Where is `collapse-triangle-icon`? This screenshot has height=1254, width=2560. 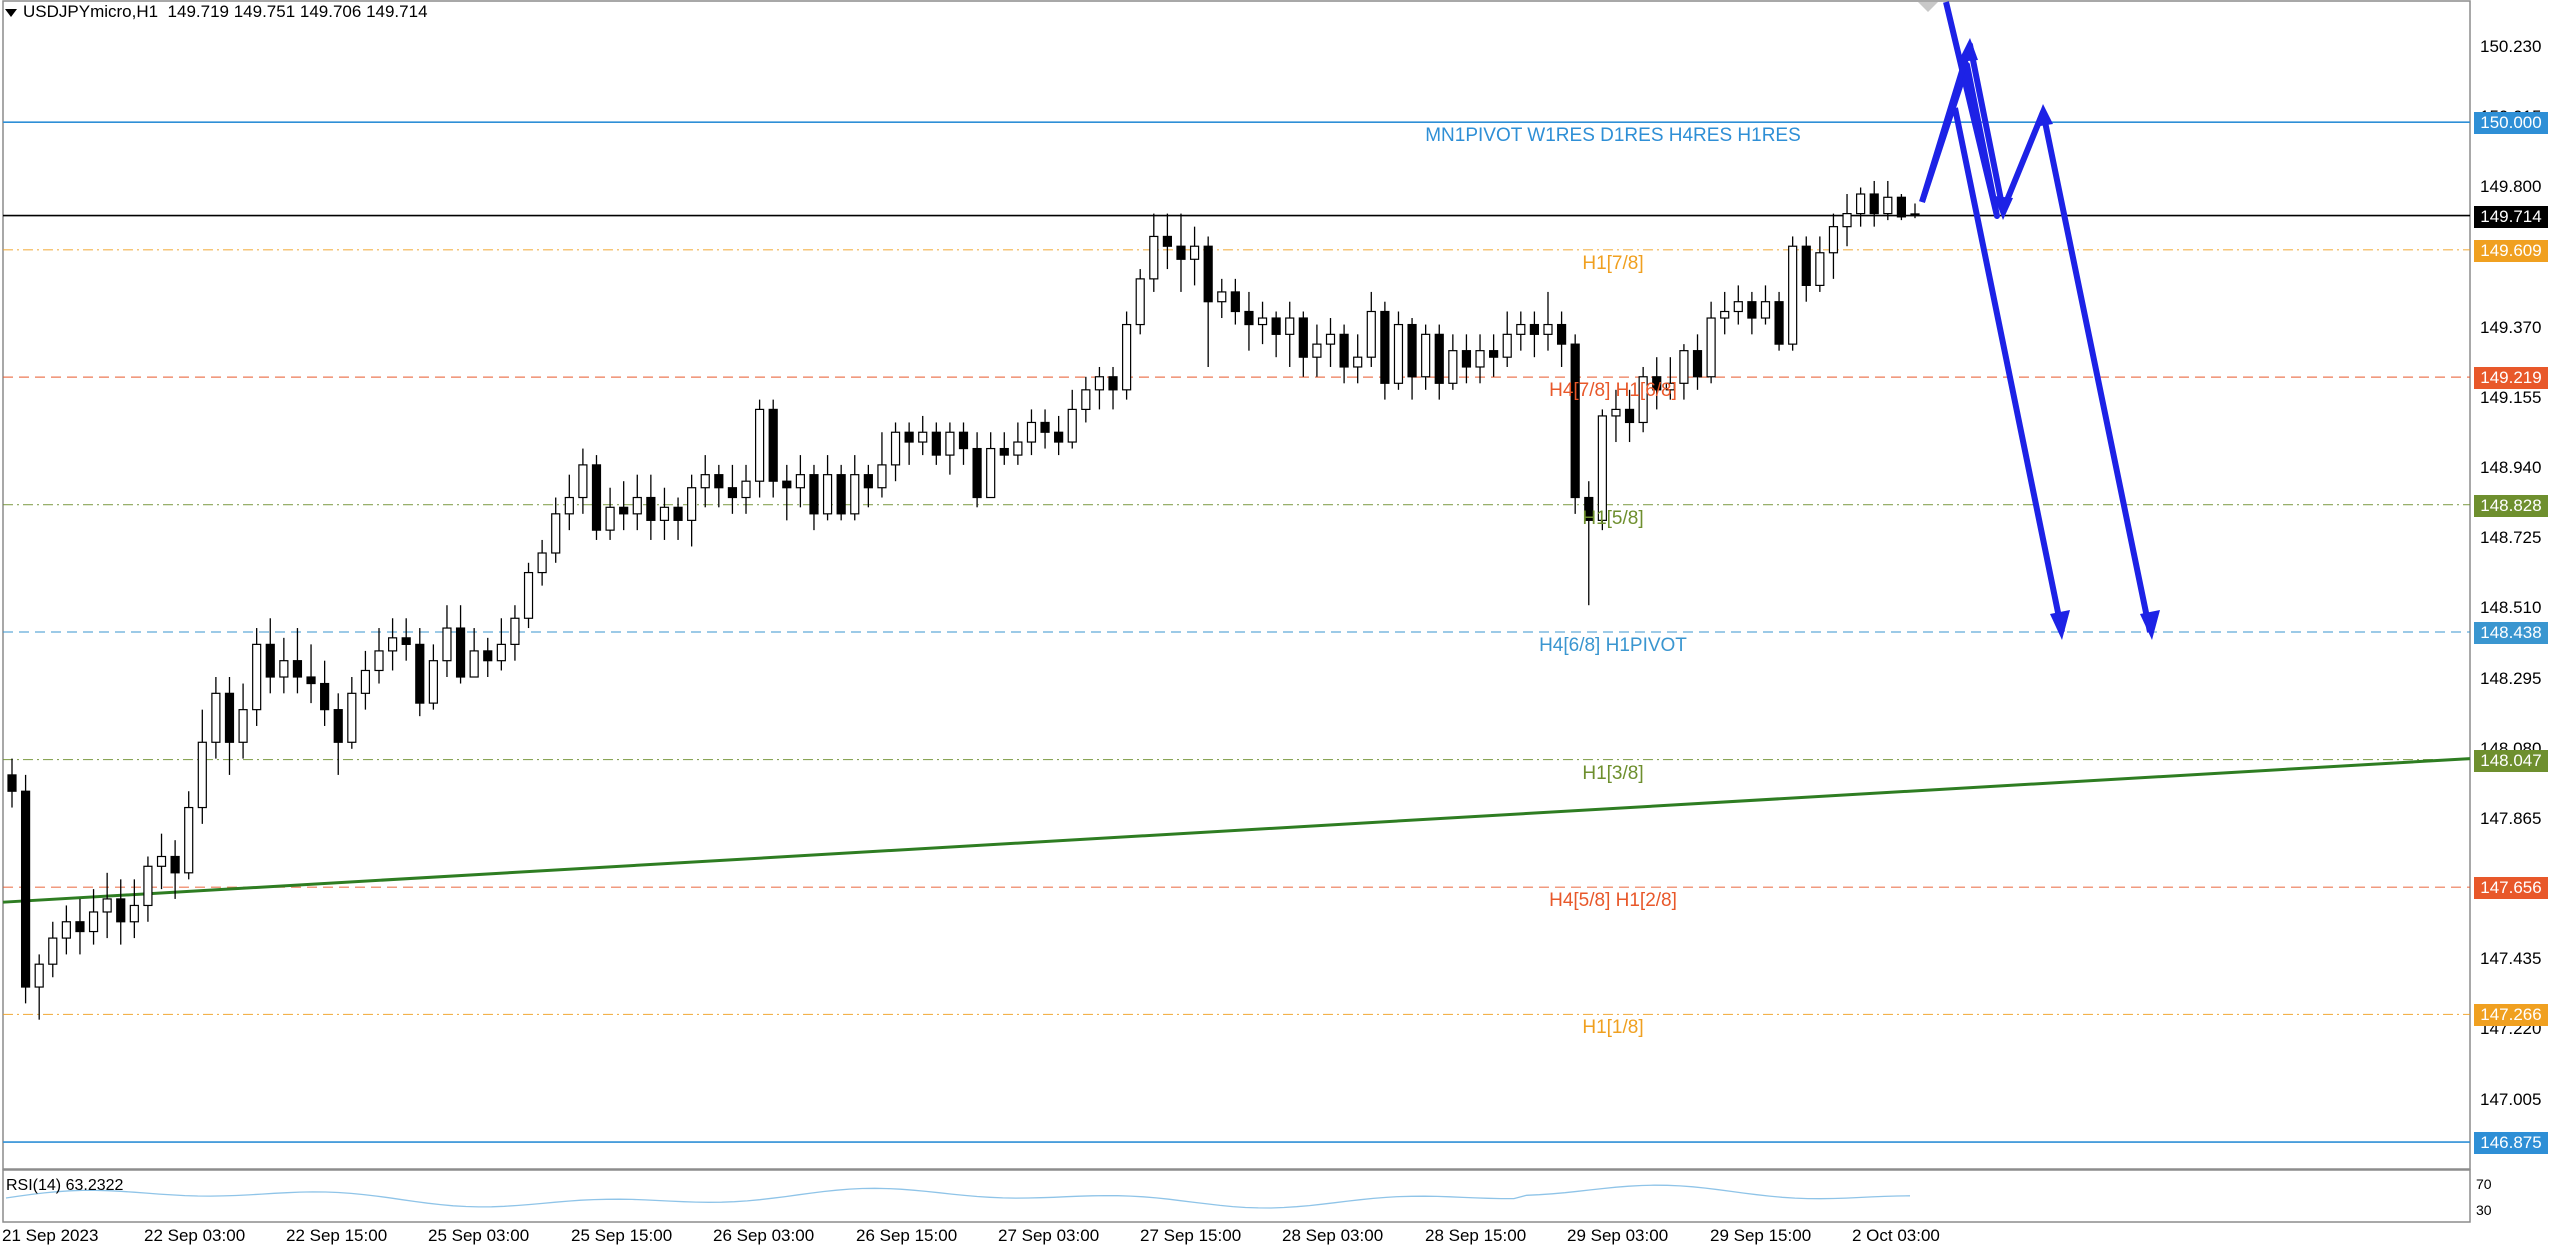 collapse-triangle-icon is located at coordinates (11, 12).